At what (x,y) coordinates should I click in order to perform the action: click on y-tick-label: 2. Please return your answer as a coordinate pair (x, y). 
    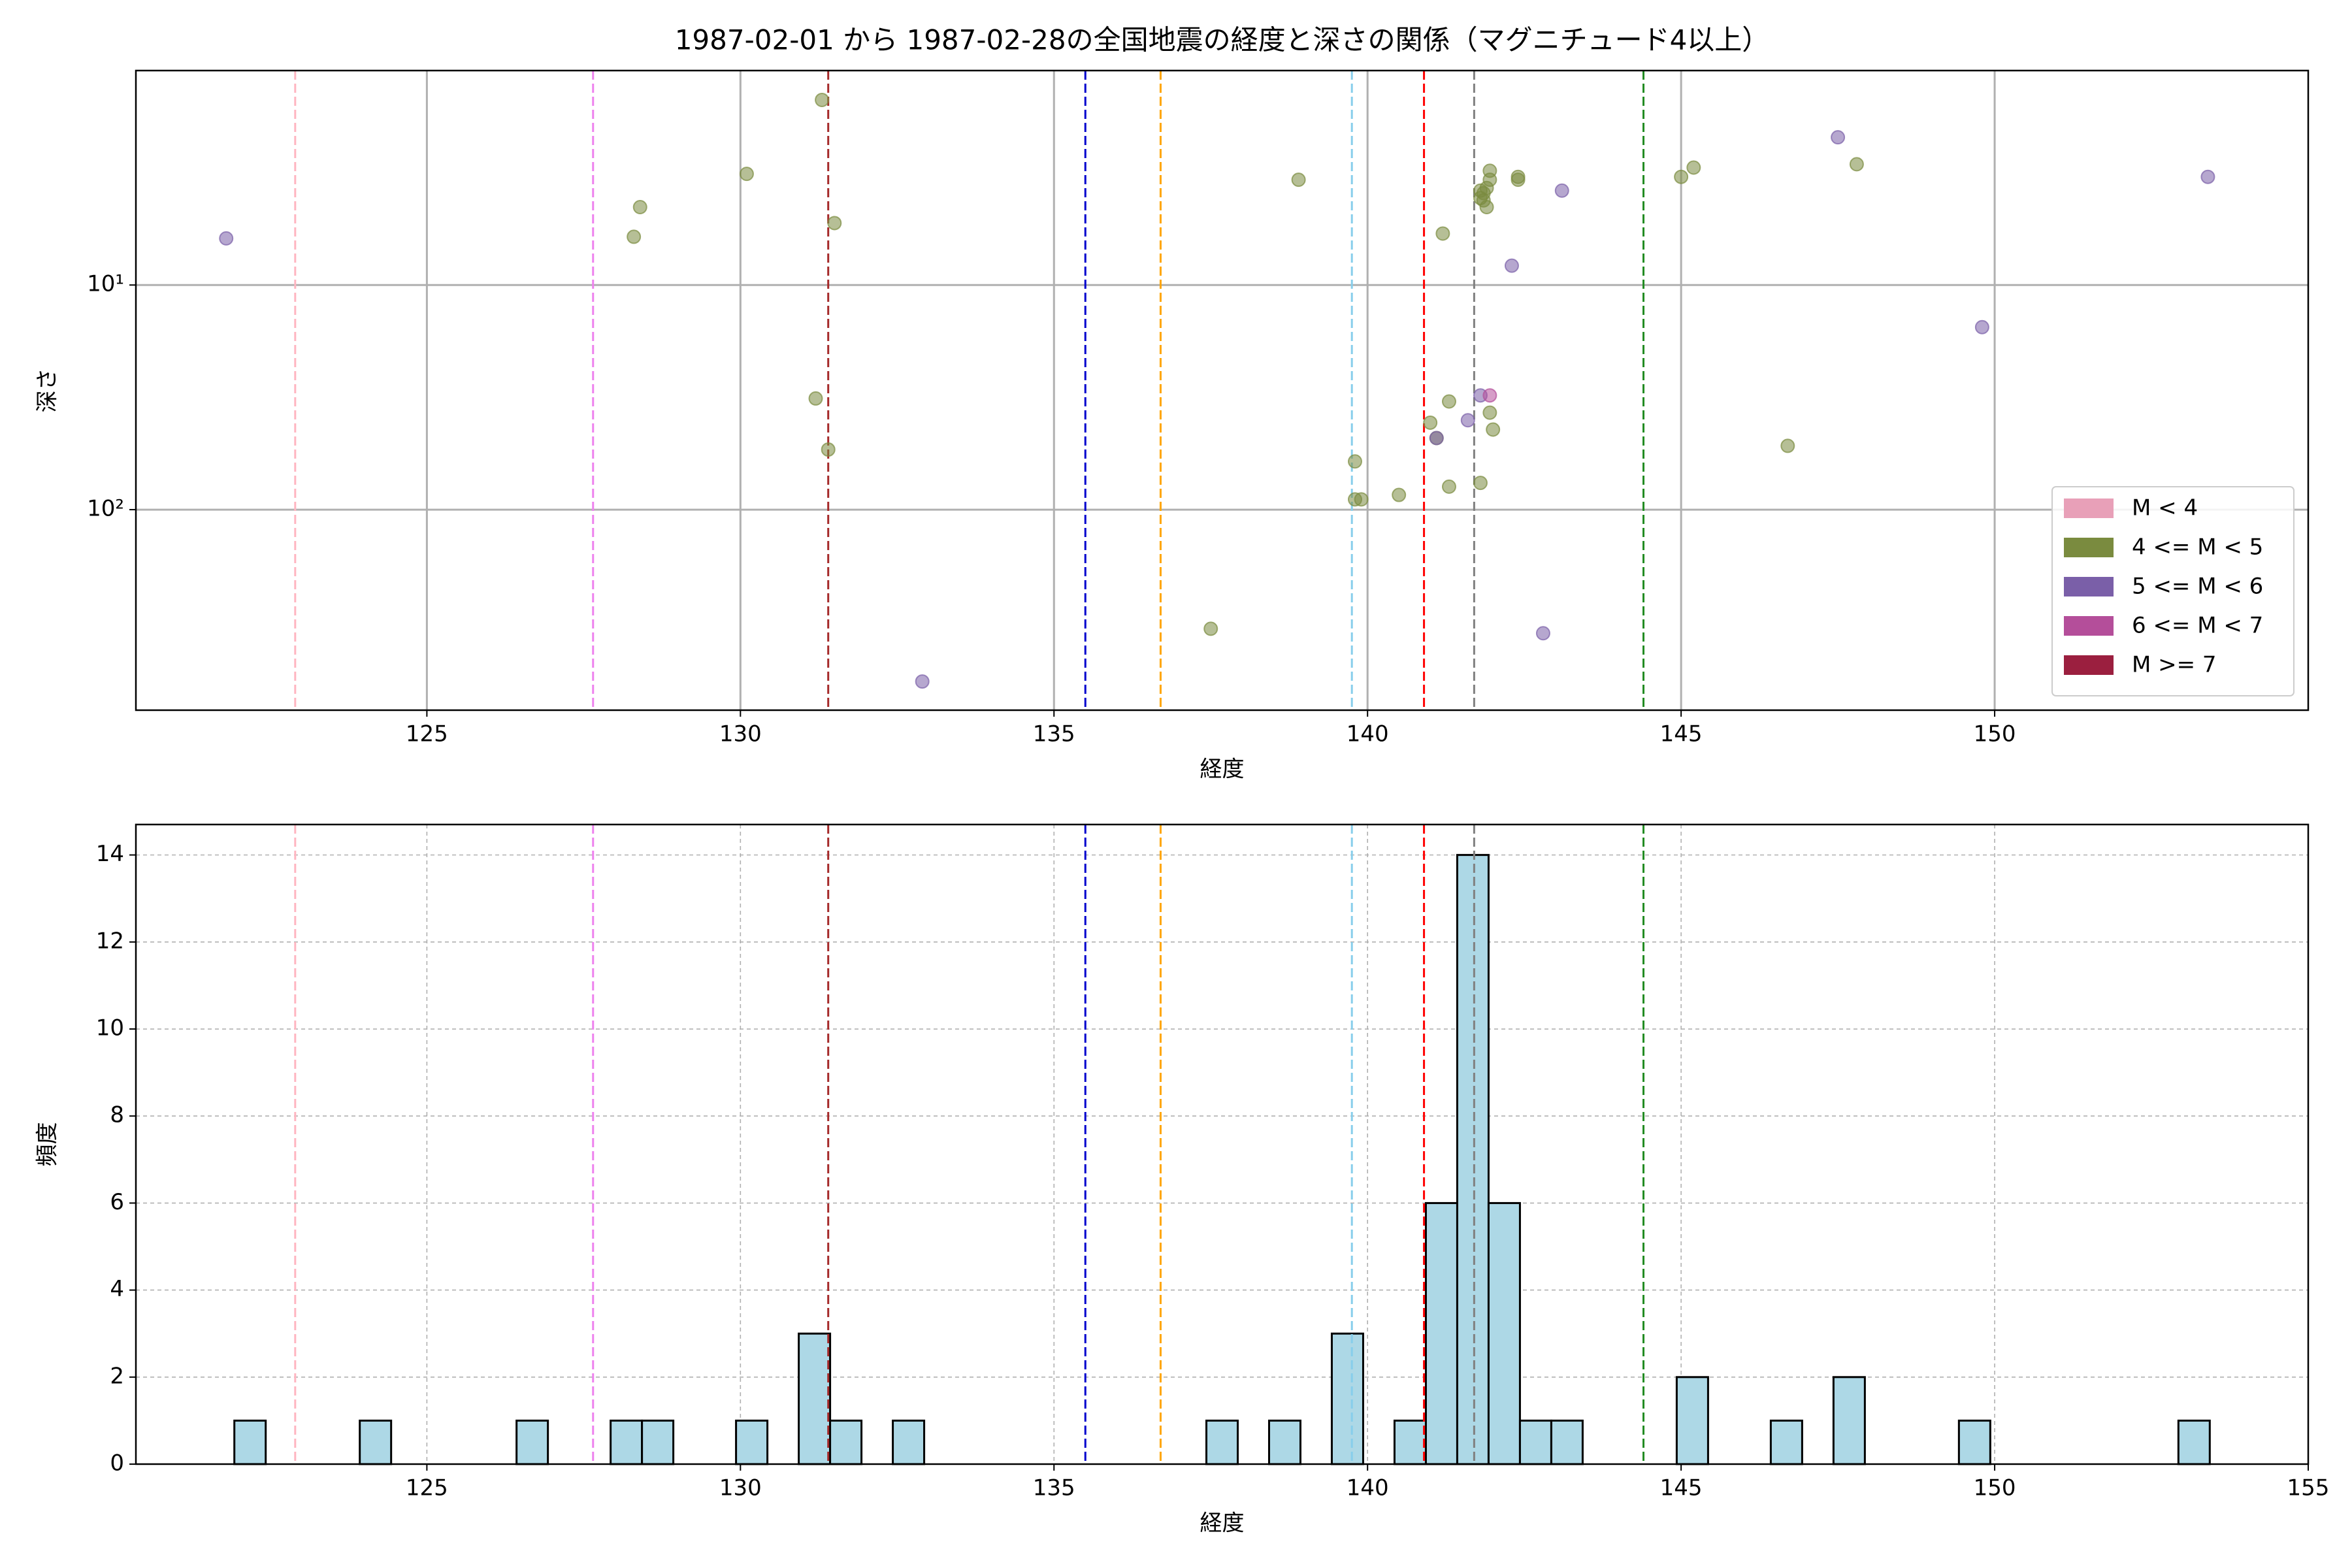
    Looking at the image, I should click on (117, 1376).